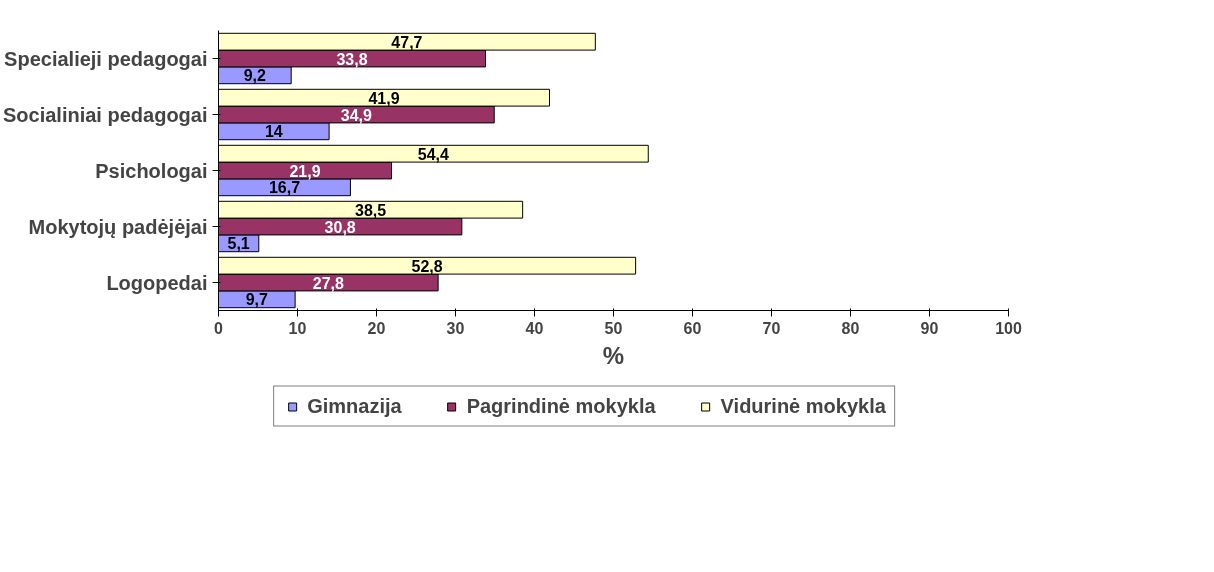  I want to click on data-label: 16,7, so click(284, 188).